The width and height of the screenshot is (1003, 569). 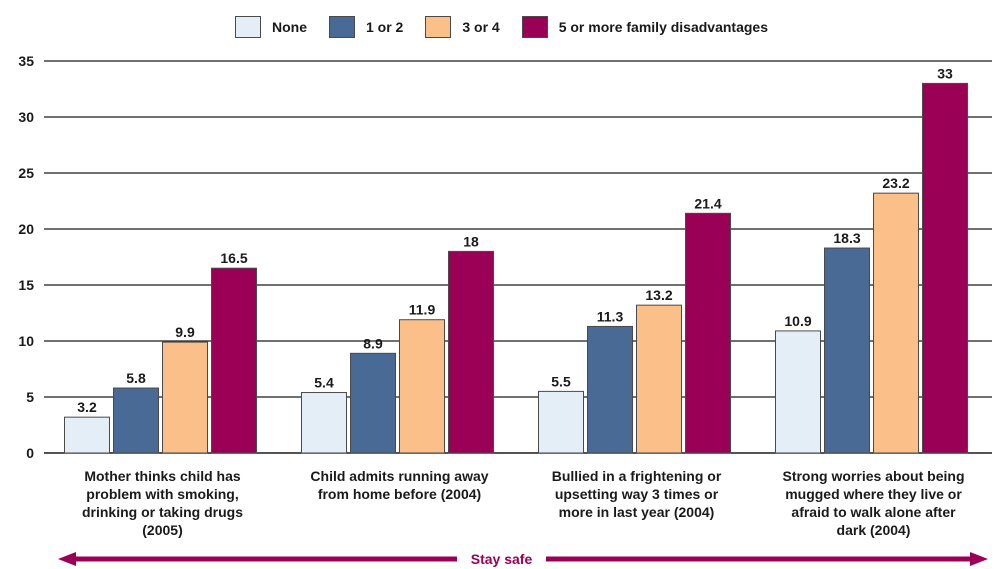 I want to click on y-tick-label-10: 10, so click(x=26, y=341).